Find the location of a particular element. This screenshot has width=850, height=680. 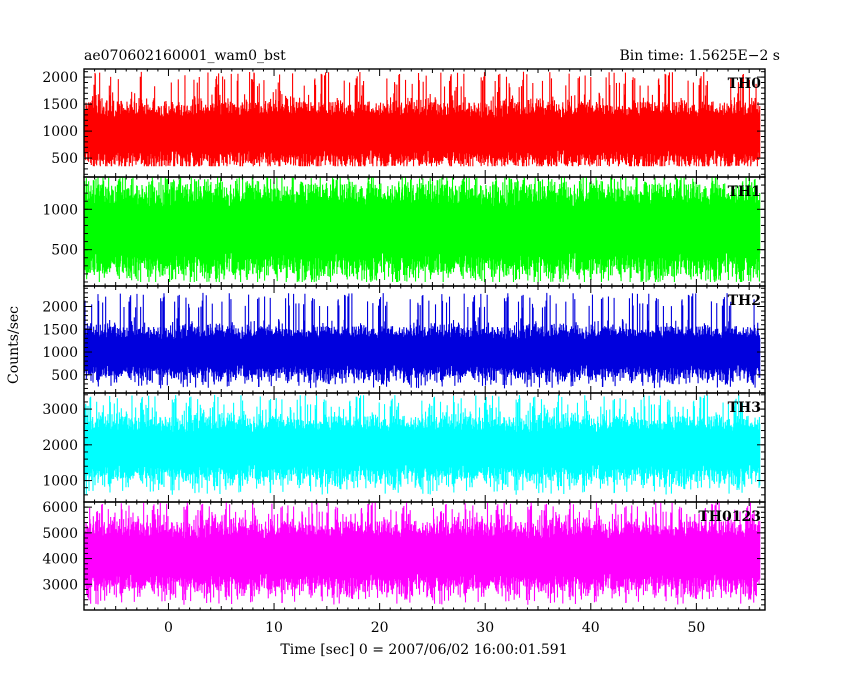

series-th0123 is located at coordinates (422, 553).